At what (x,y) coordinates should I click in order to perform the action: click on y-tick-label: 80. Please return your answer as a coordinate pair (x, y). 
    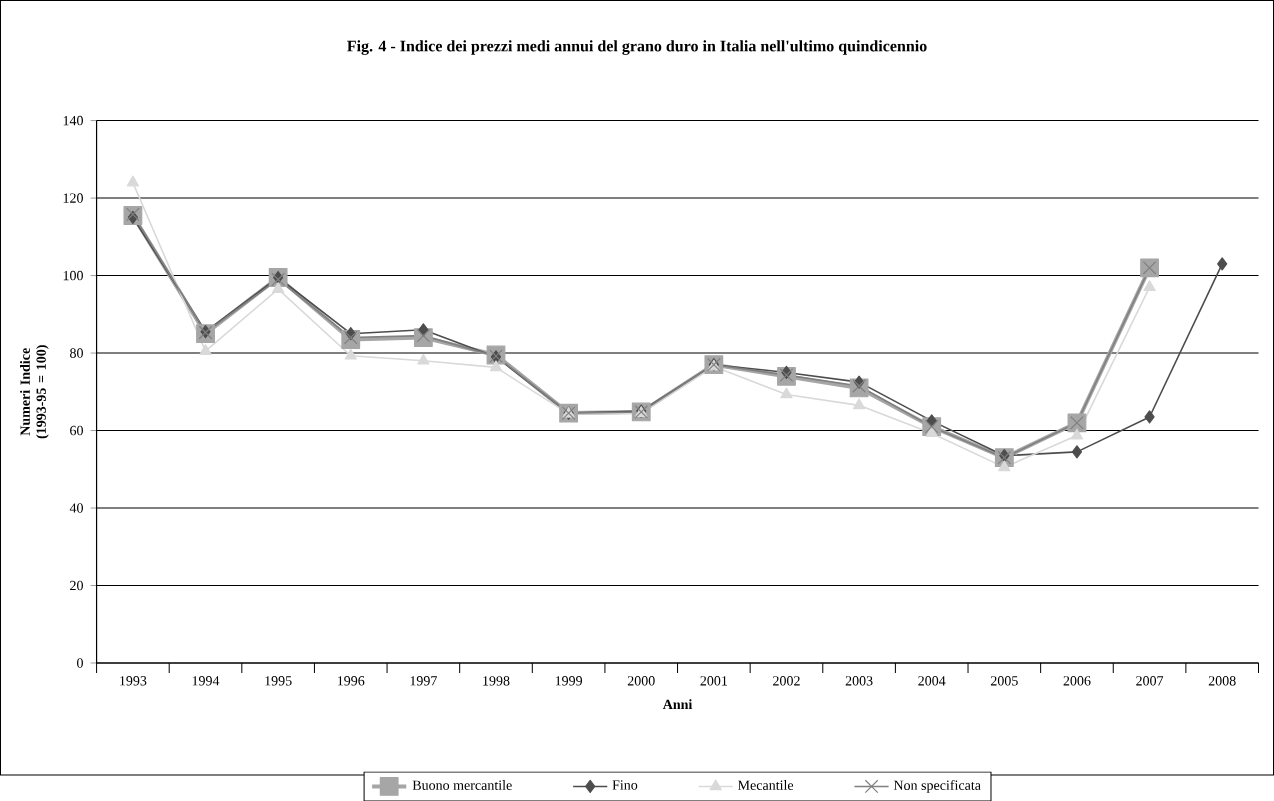
    Looking at the image, I should click on (76, 353).